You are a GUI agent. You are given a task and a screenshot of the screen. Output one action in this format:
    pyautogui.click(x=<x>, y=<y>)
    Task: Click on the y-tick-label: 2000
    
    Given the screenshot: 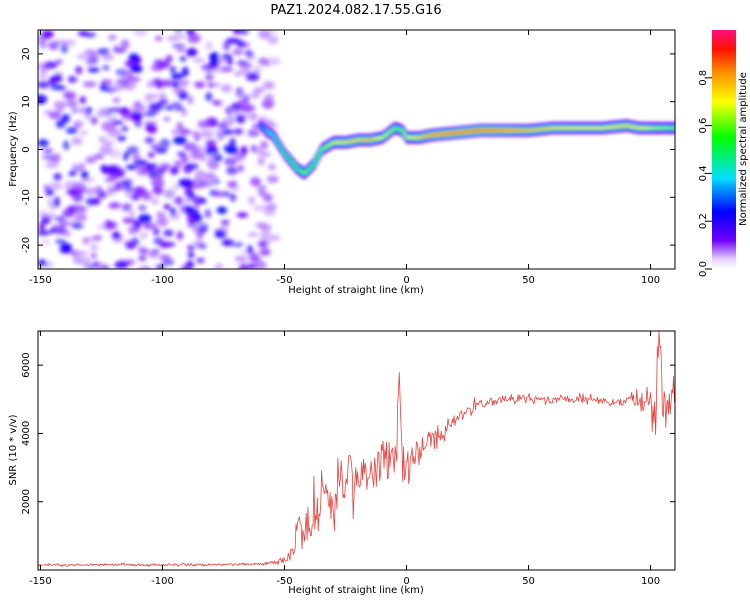 What is the action you would take?
    pyautogui.click(x=26, y=501)
    